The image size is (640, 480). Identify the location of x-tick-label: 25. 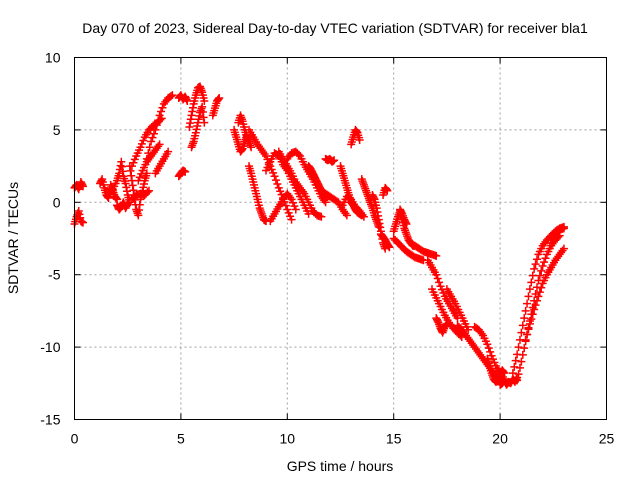
(607, 439).